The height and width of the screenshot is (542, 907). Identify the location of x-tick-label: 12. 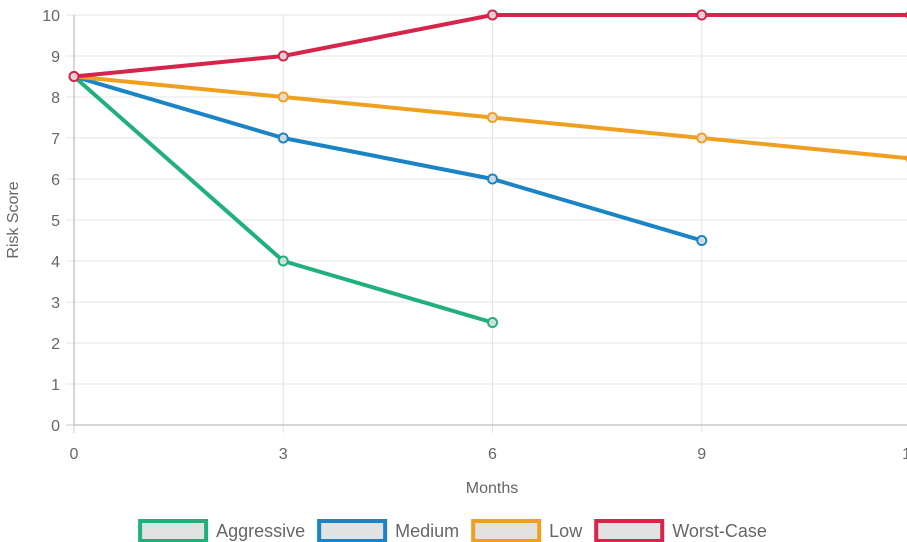
(904, 454).